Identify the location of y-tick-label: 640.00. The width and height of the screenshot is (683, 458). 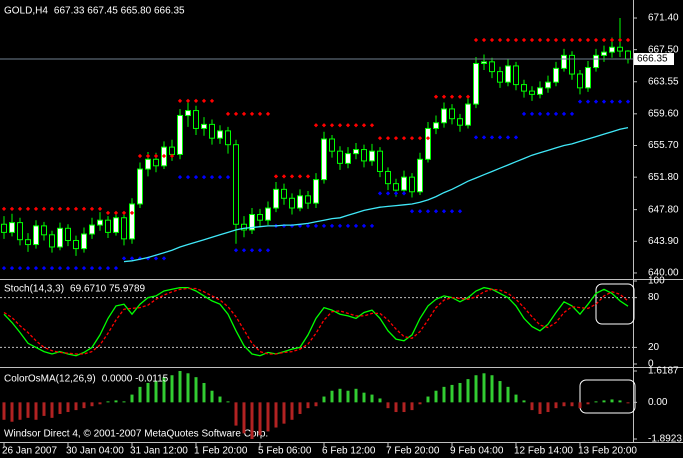
(663, 273).